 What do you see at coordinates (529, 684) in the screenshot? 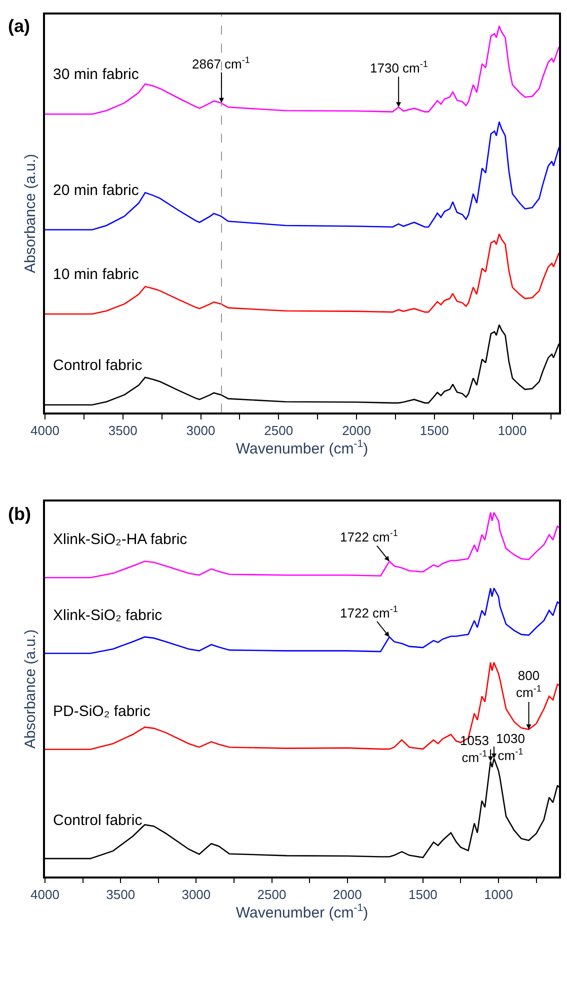
I see `annotation: 800 cm$^{-1}$` at bounding box center [529, 684].